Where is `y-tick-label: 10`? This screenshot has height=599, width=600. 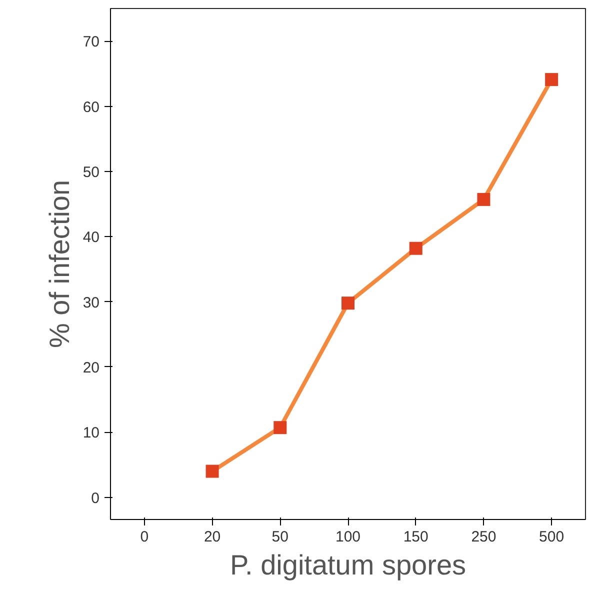
y-tick-label: 10 is located at coordinates (91, 433).